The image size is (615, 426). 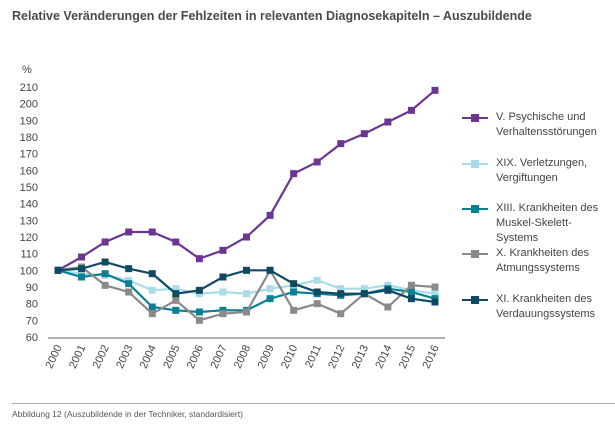 What do you see at coordinates (430, 356) in the screenshot?
I see `x-tick-label: 2016` at bounding box center [430, 356].